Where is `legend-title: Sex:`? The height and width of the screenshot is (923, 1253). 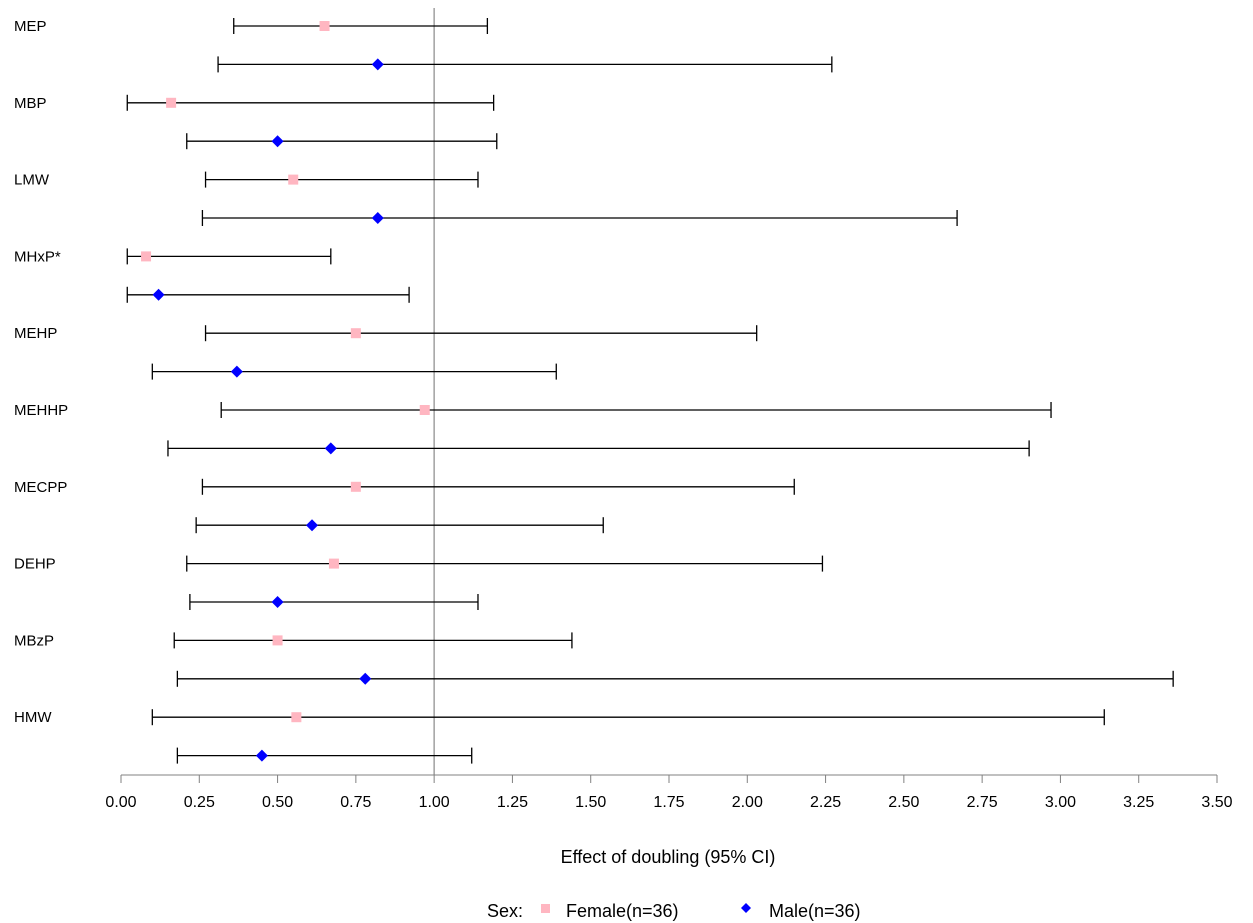
legend-title: Sex: is located at coordinates (505, 911).